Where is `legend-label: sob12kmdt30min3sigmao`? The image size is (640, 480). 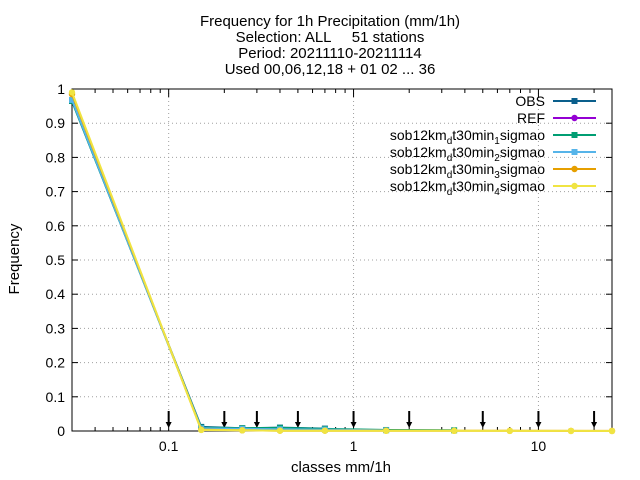
legend-label: sob12kmdt30min3sigmao is located at coordinates (467, 171).